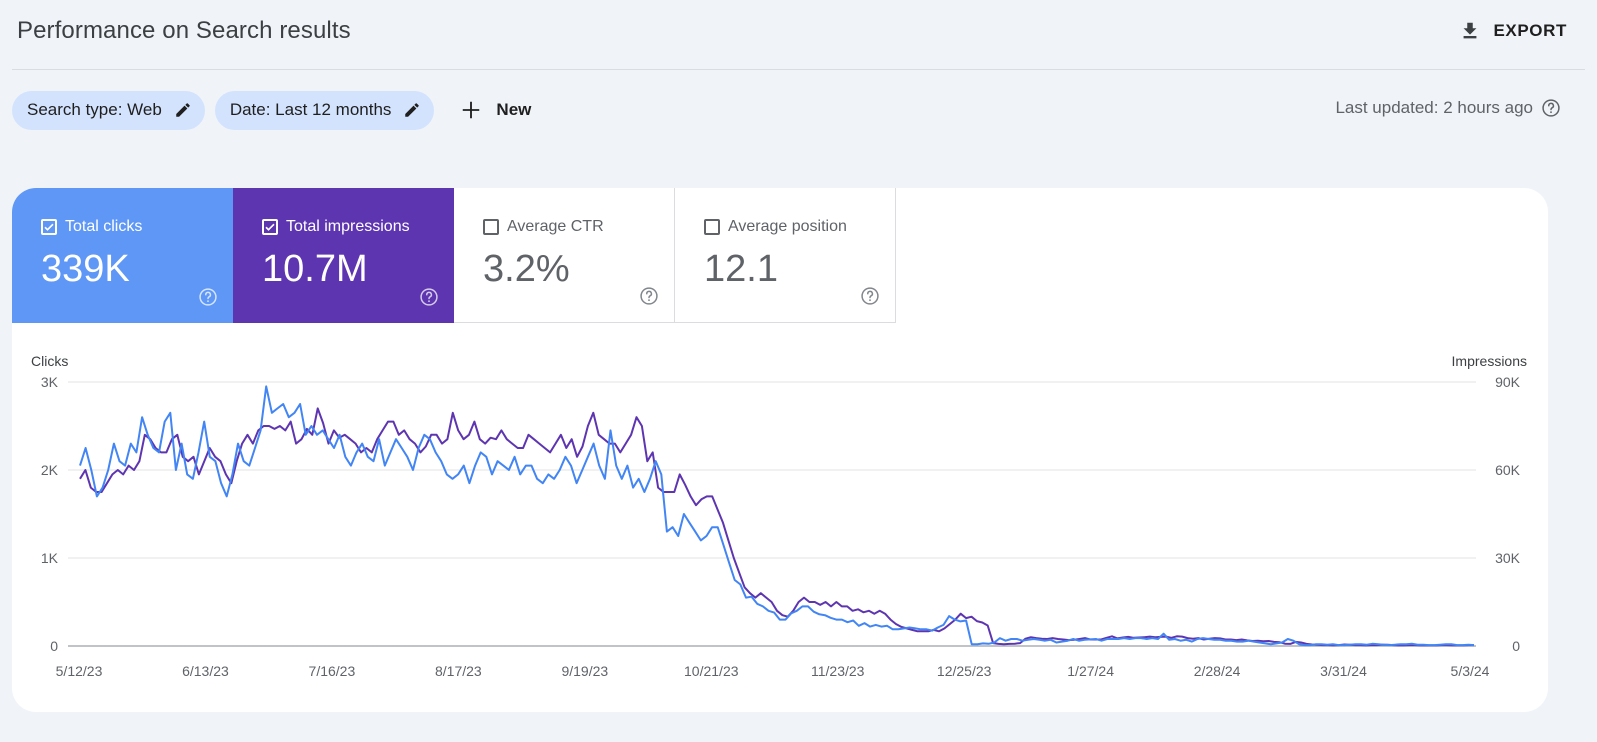 The height and width of the screenshot is (742, 1597). Describe the element at coordinates (50, 382) in the screenshot. I see `left-tick-label: 3K` at that location.